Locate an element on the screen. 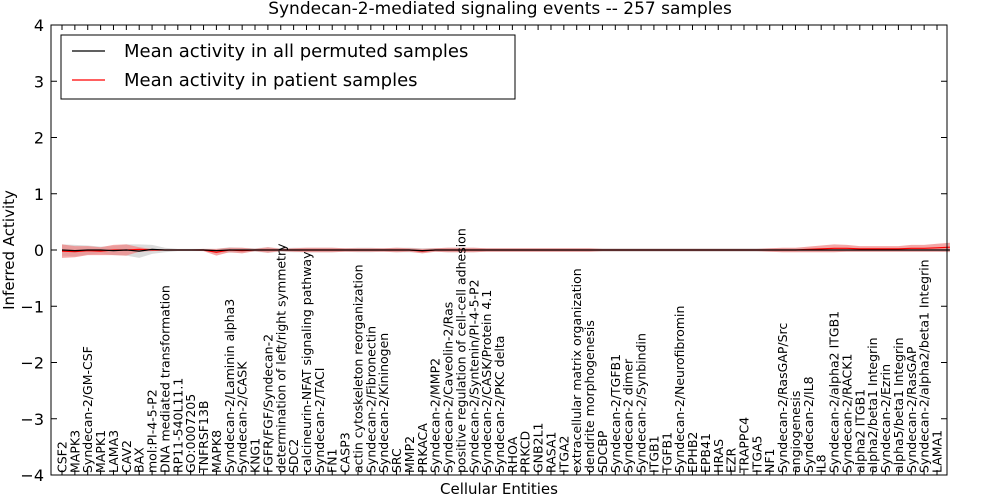 The height and width of the screenshot is (504, 1000). x-tick-label: LAMA3 is located at coordinates (113, 451).